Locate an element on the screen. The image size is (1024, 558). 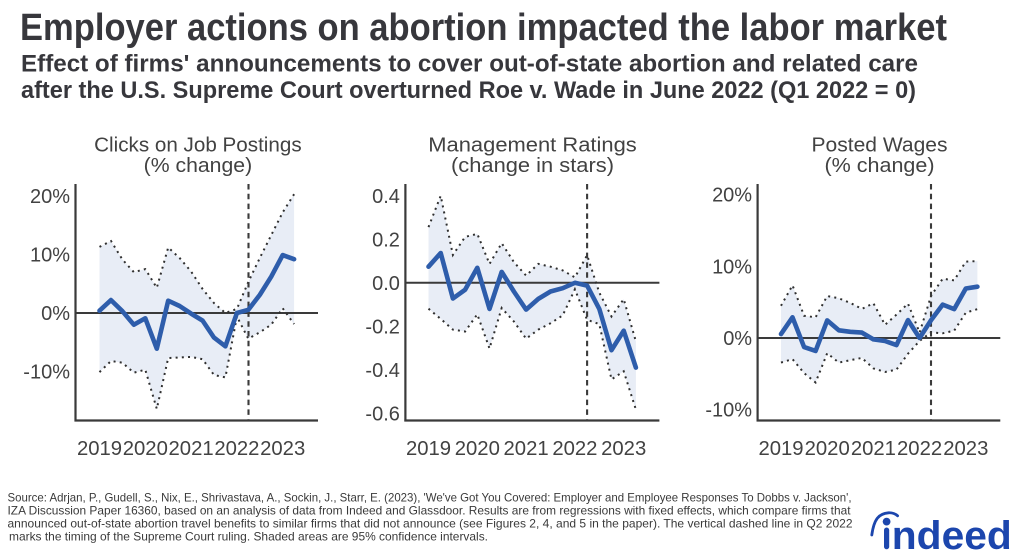
svg-text: ndeed is located at coordinates (952, 536).